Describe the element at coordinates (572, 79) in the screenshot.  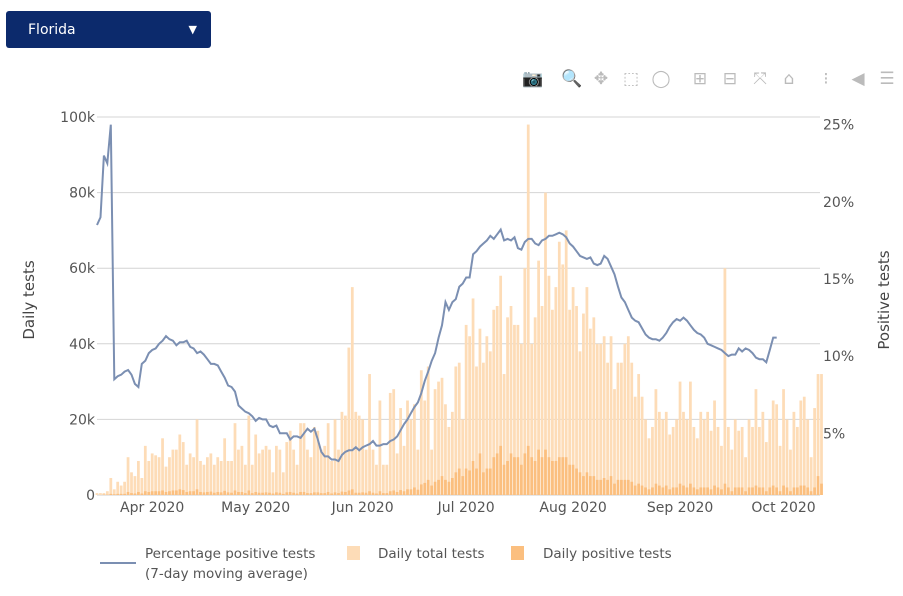
I see `zoom-icon: 🔍` at that location.